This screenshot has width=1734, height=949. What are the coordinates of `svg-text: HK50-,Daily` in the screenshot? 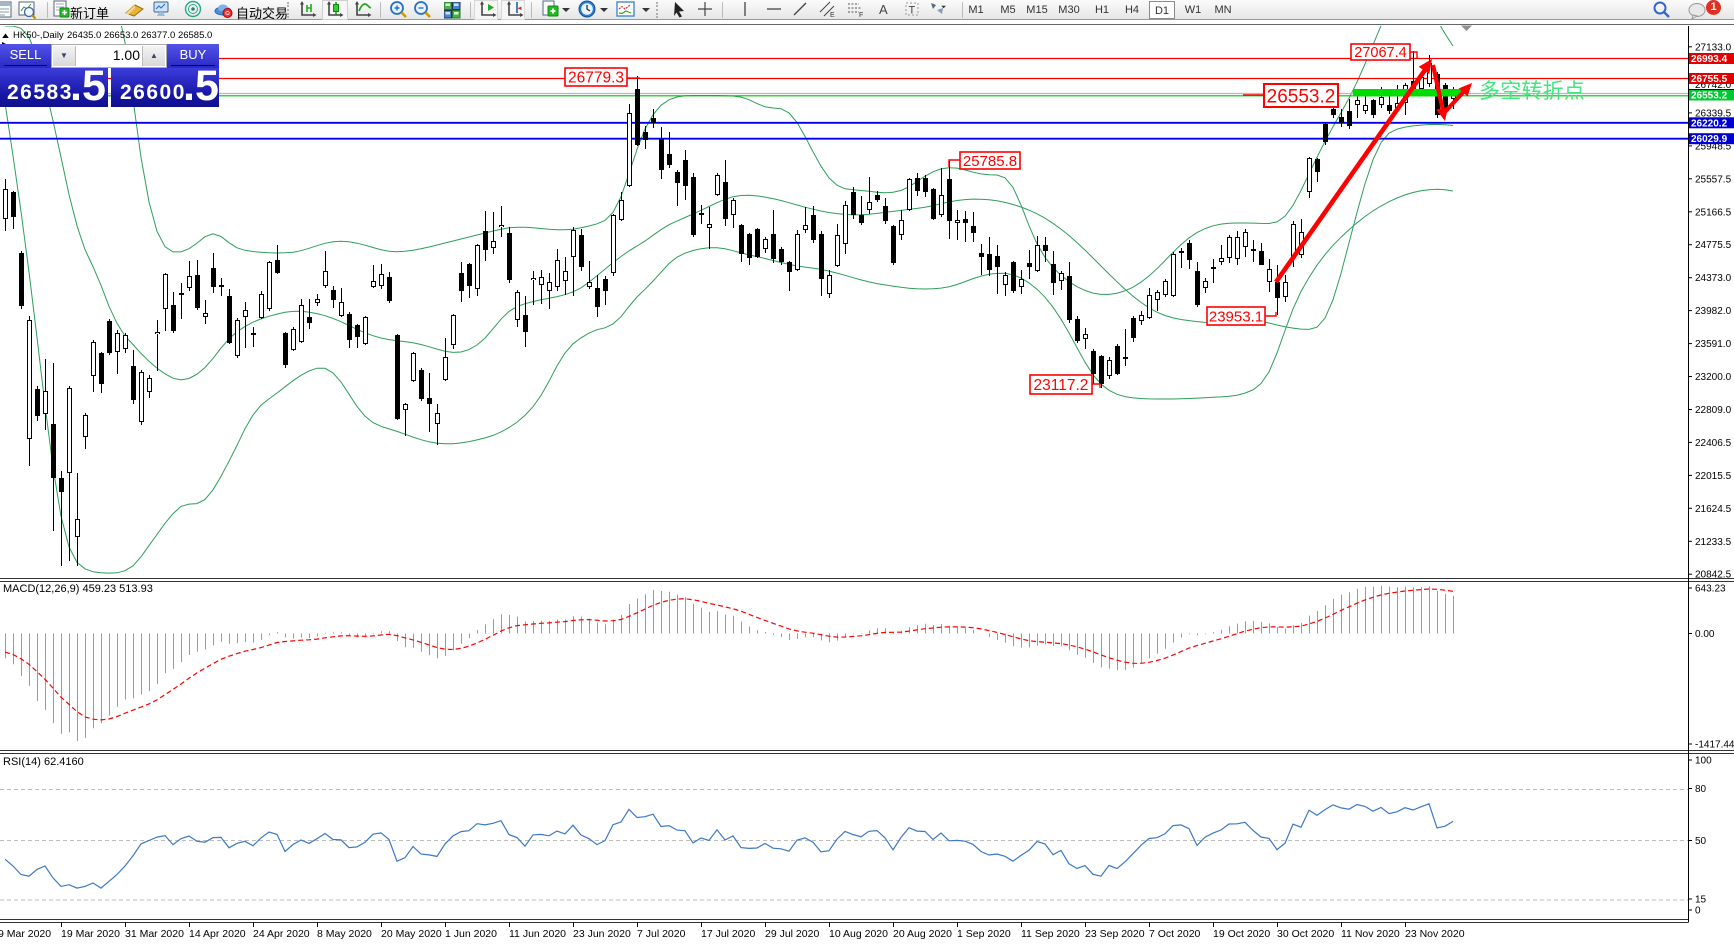 It's located at (38, 35).